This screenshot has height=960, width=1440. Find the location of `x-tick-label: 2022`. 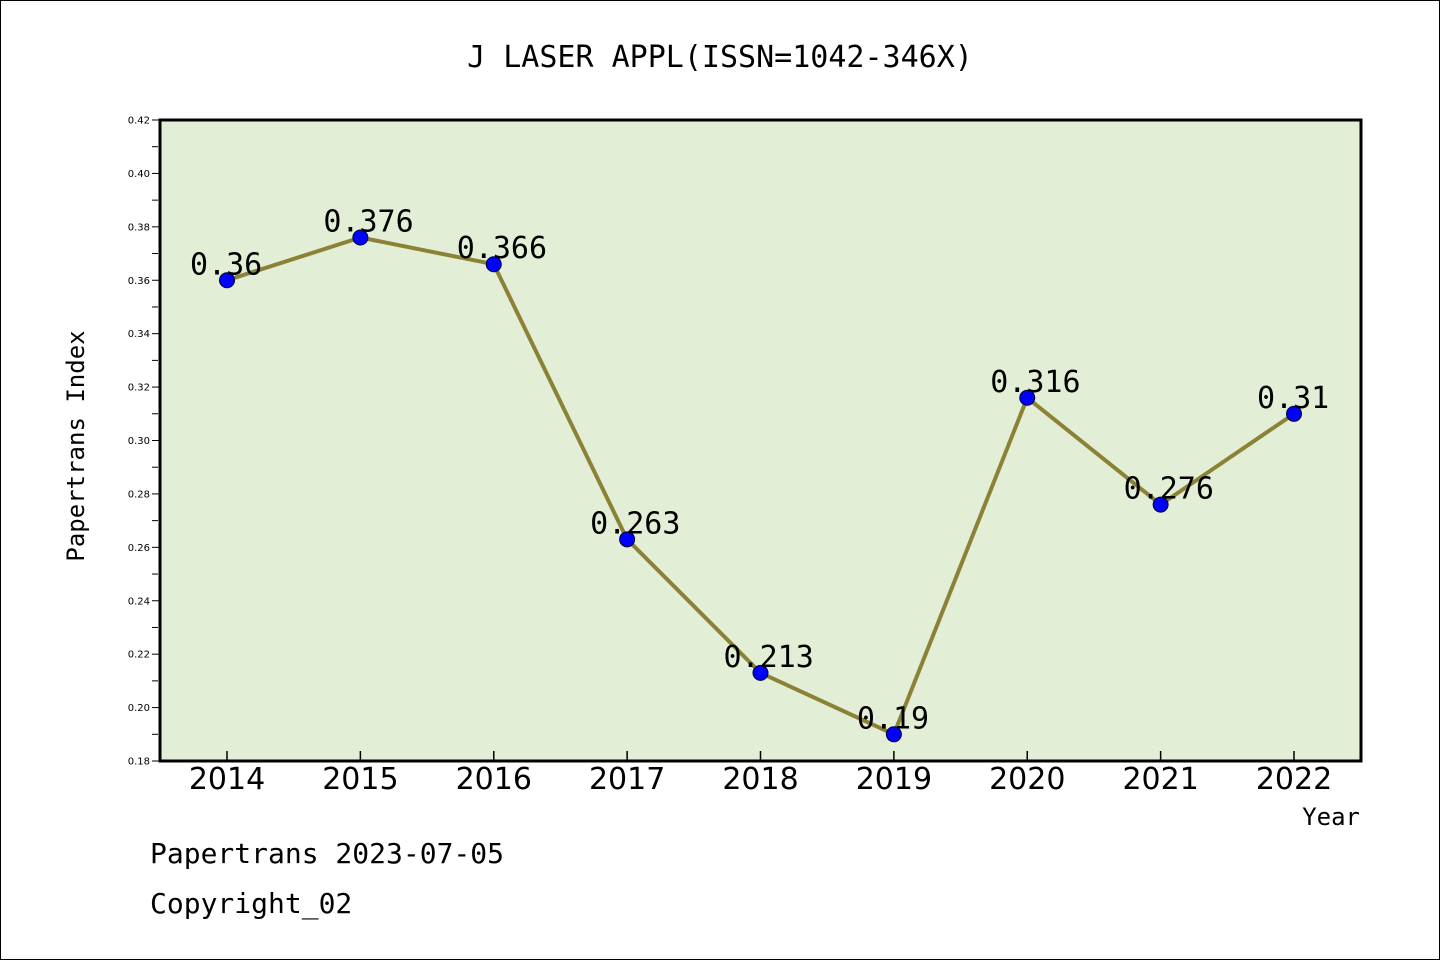

x-tick-label: 2022 is located at coordinates (1294, 779).